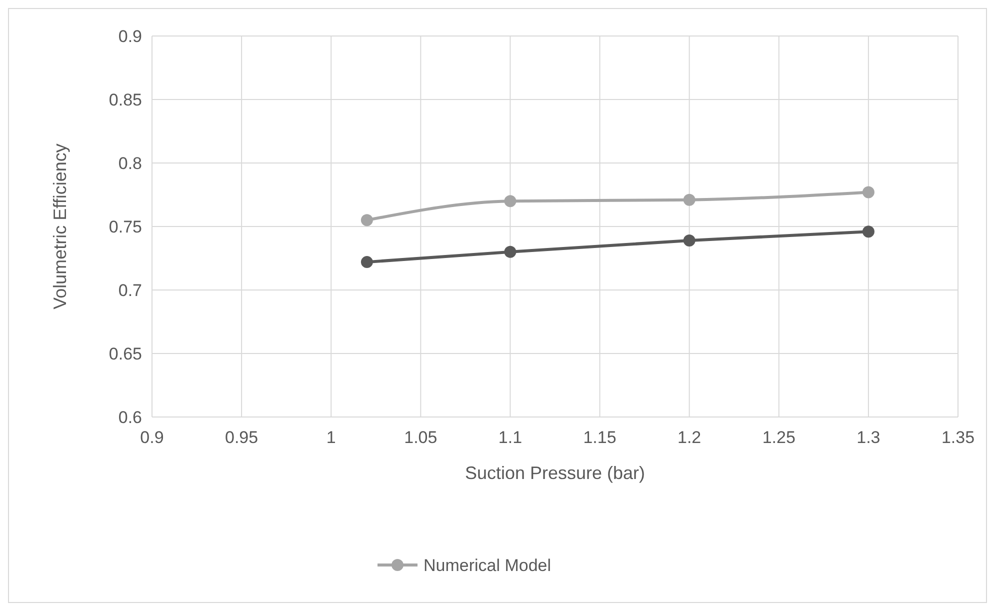 Image resolution: width=995 pixels, height=611 pixels. What do you see at coordinates (488, 565) in the screenshot?
I see `legend-label: Numerical Model` at bounding box center [488, 565].